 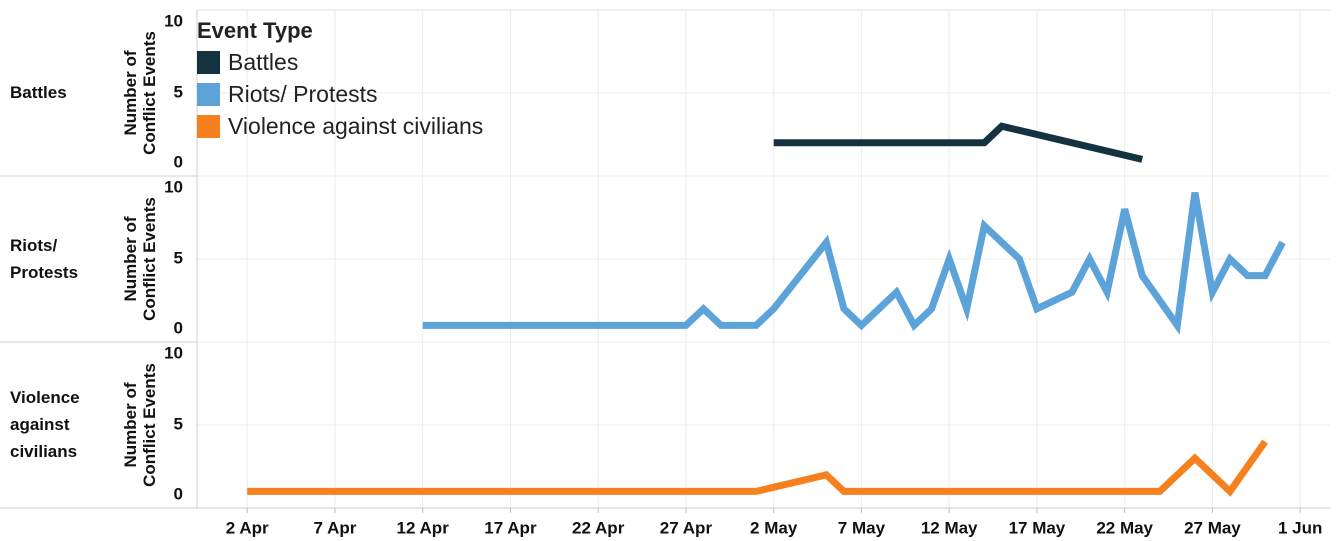 I want to click on legend-title: Event Type, so click(x=255, y=30).